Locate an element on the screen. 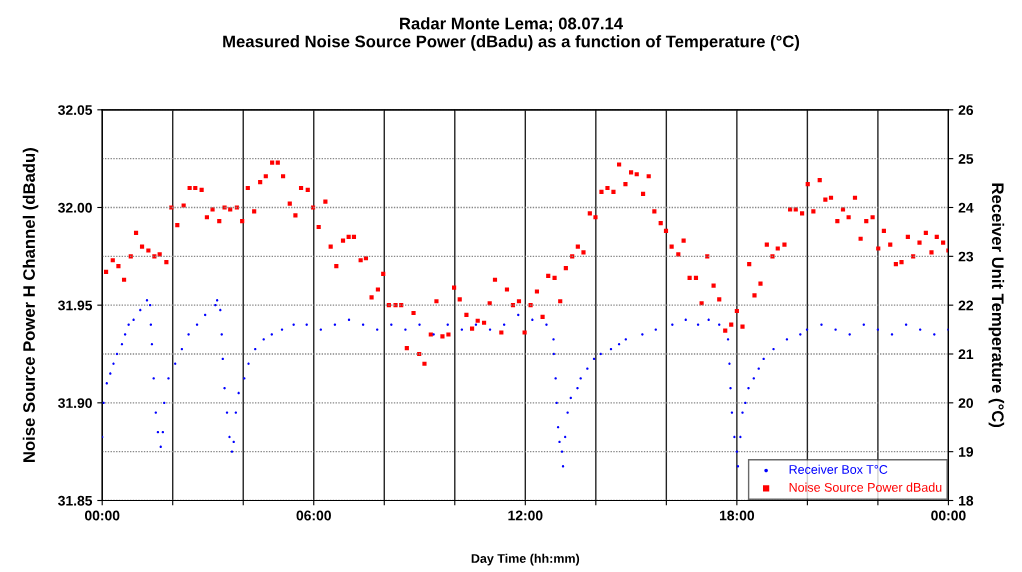 The height and width of the screenshot is (572, 1022). y-axis-title: Noise Source Power H Channel (dBadu) is located at coordinates (30, 305).